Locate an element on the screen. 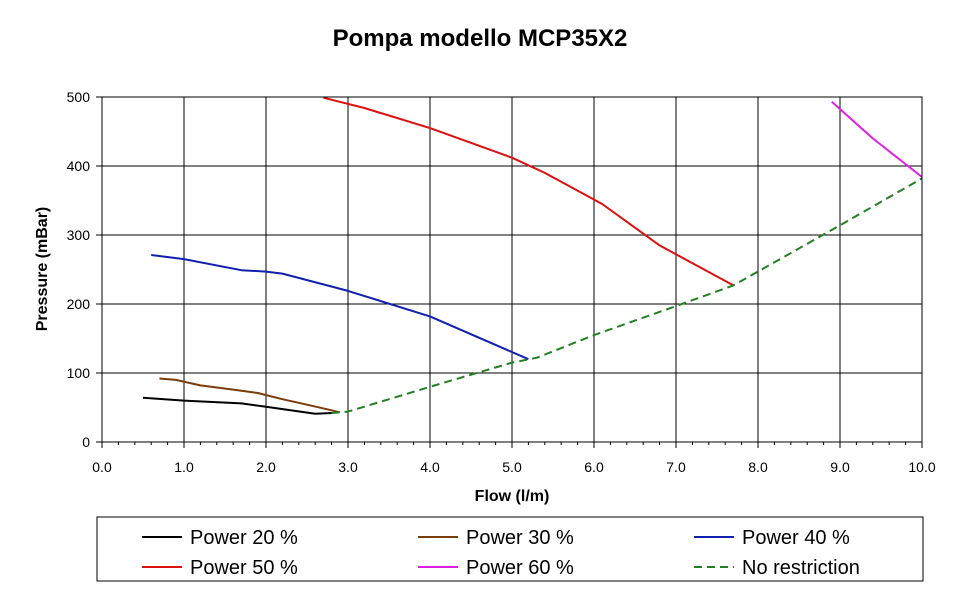 Image resolution: width=960 pixels, height=595 pixels. x-tick-label: 4.0 is located at coordinates (430, 467).